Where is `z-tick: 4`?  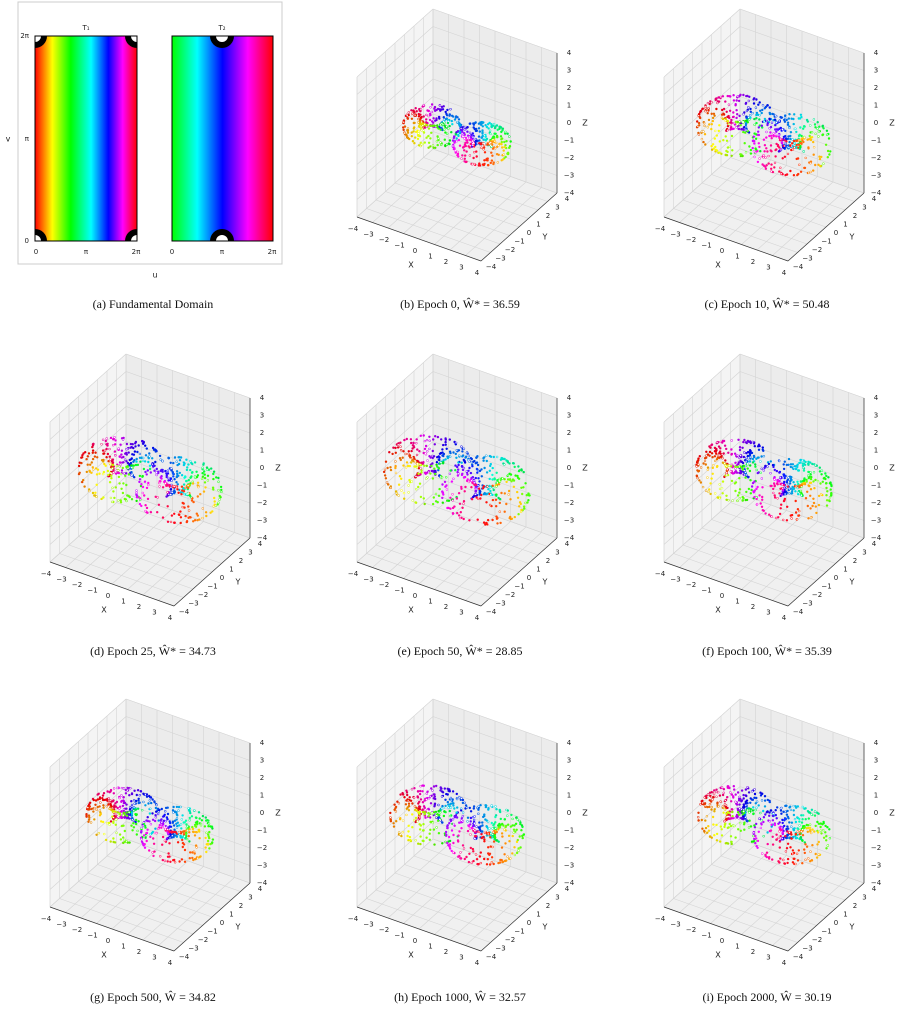
z-tick: 4 is located at coordinates (569, 53).